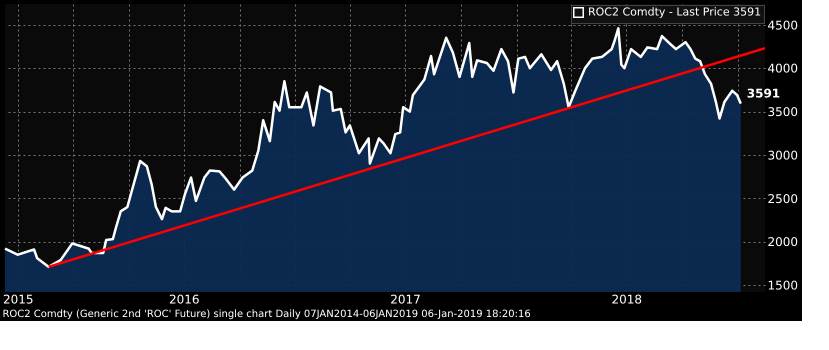 This screenshot has height=350, width=829. Describe the element at coordinates (763, 93) in the screenshot. I see `annotation: 3591` at that location.